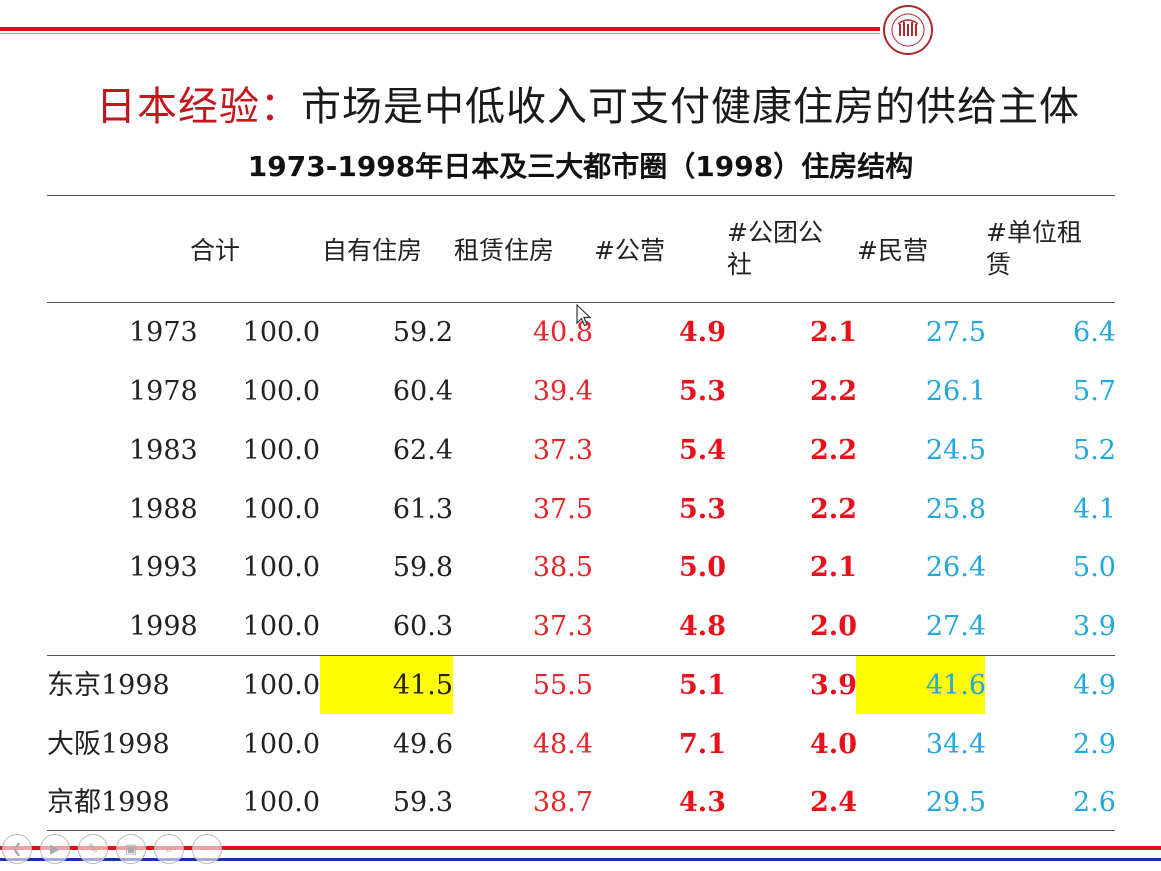 The width and height of the screenshot is (1161, 871). Describe the element at coordinates (422, 626) in the screenshot. I see `cell-owned: 60.3` at that location.